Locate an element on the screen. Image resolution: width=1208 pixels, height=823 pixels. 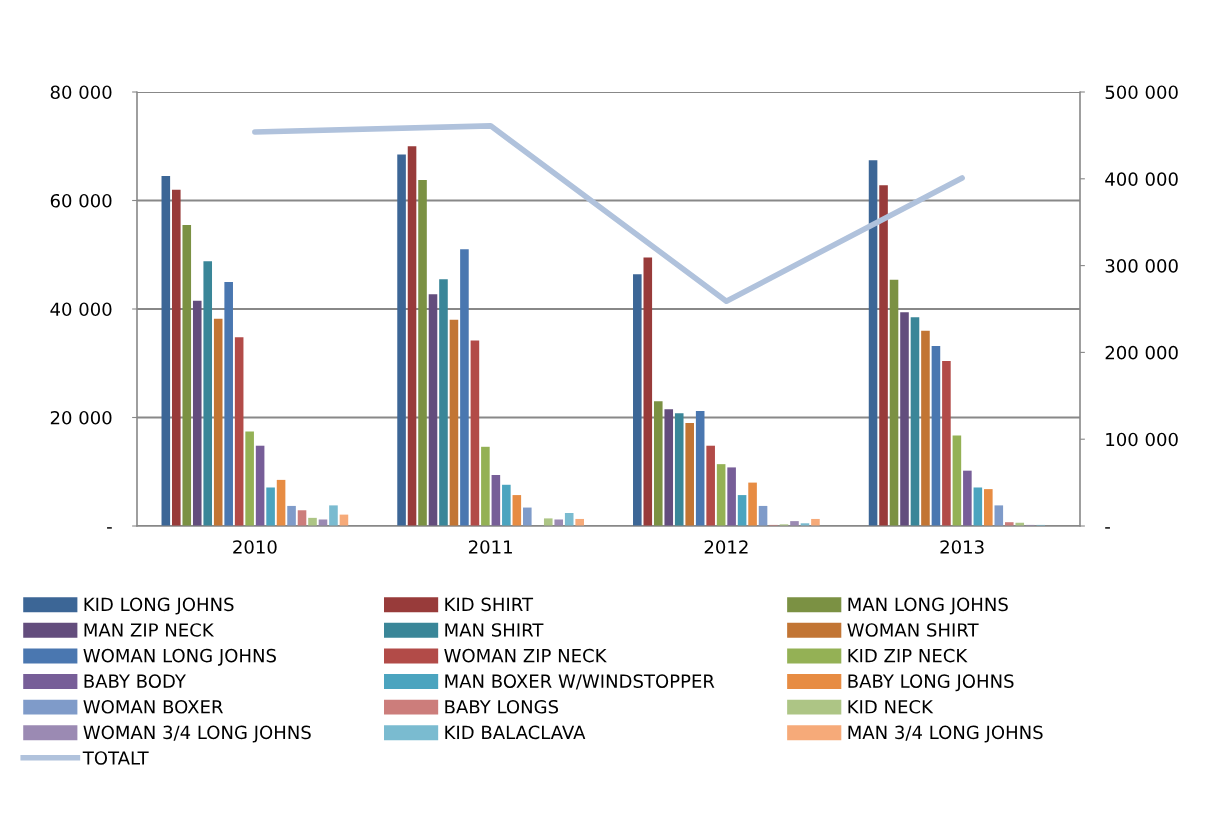
legend-label: TOTALT is located at coordinates (115, 758).